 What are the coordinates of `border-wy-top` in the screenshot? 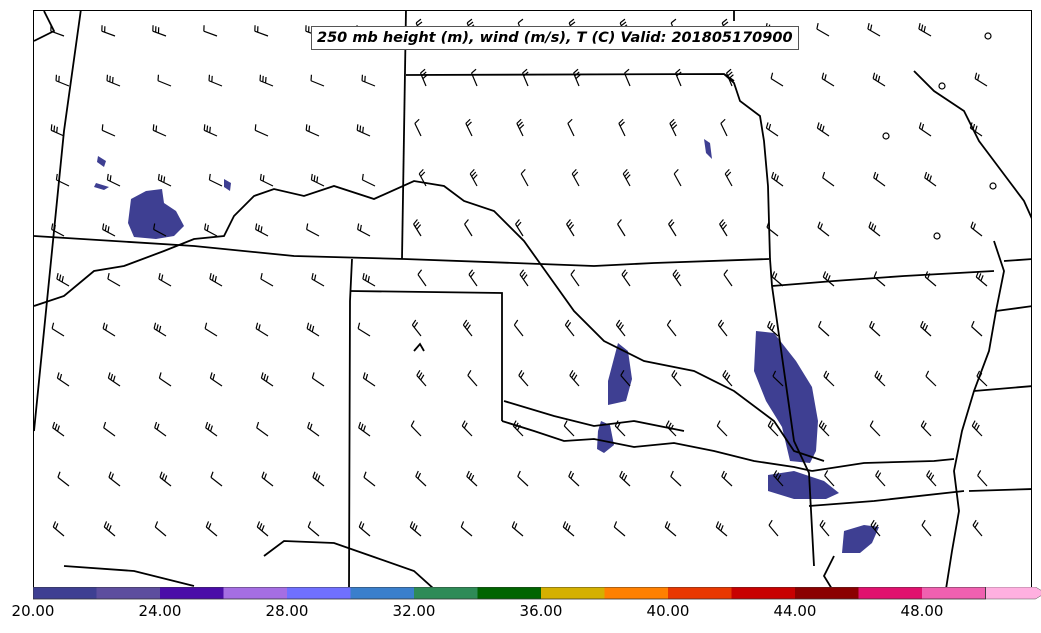 It's located at (45, 26).